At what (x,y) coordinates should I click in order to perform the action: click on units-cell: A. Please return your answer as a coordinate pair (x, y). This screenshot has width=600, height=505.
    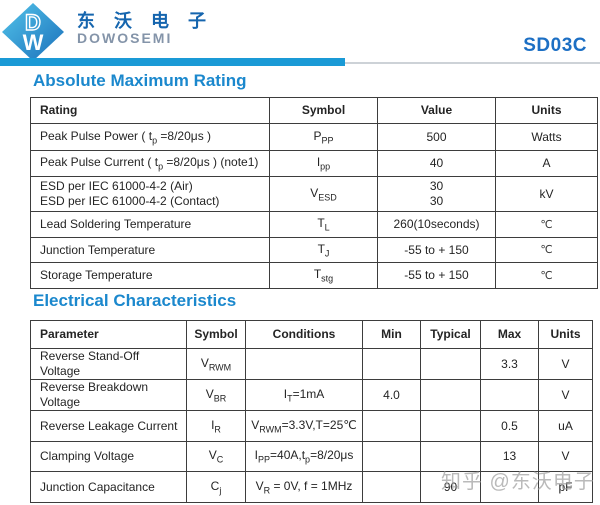
    Looking at the image, I should click on (546, 163).